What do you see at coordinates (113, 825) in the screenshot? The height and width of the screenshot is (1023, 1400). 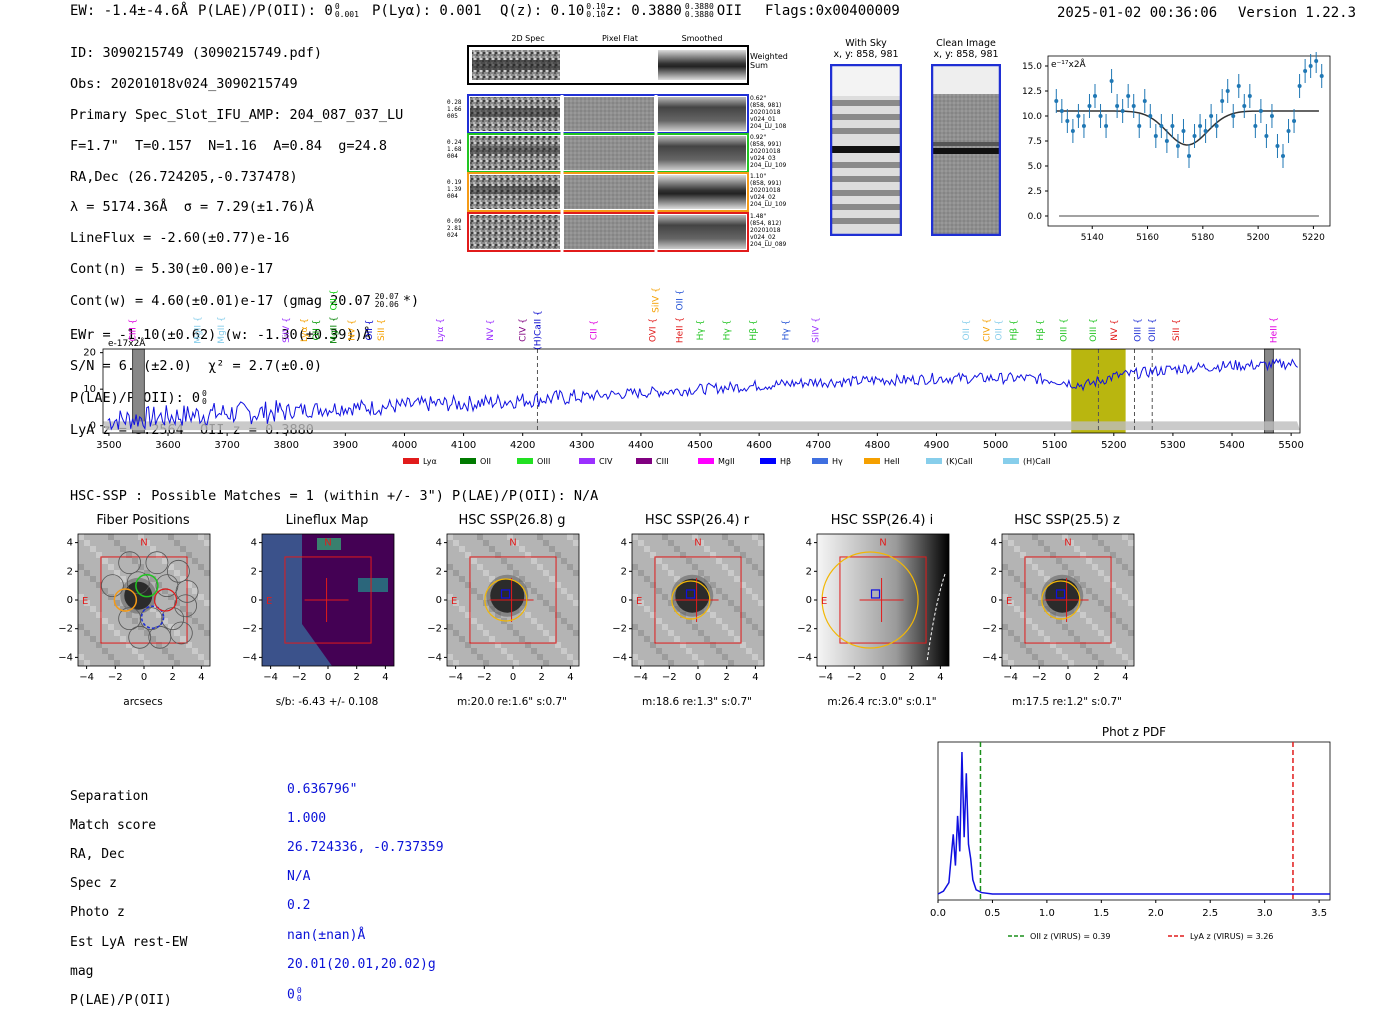 I see `match-label: Match score` at bounding box center [113, 825].